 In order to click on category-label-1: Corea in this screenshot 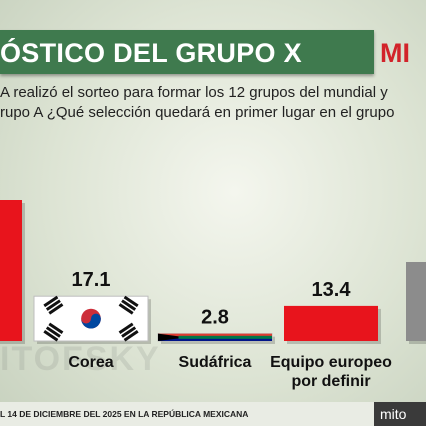, I will do `click(90, 362)`.